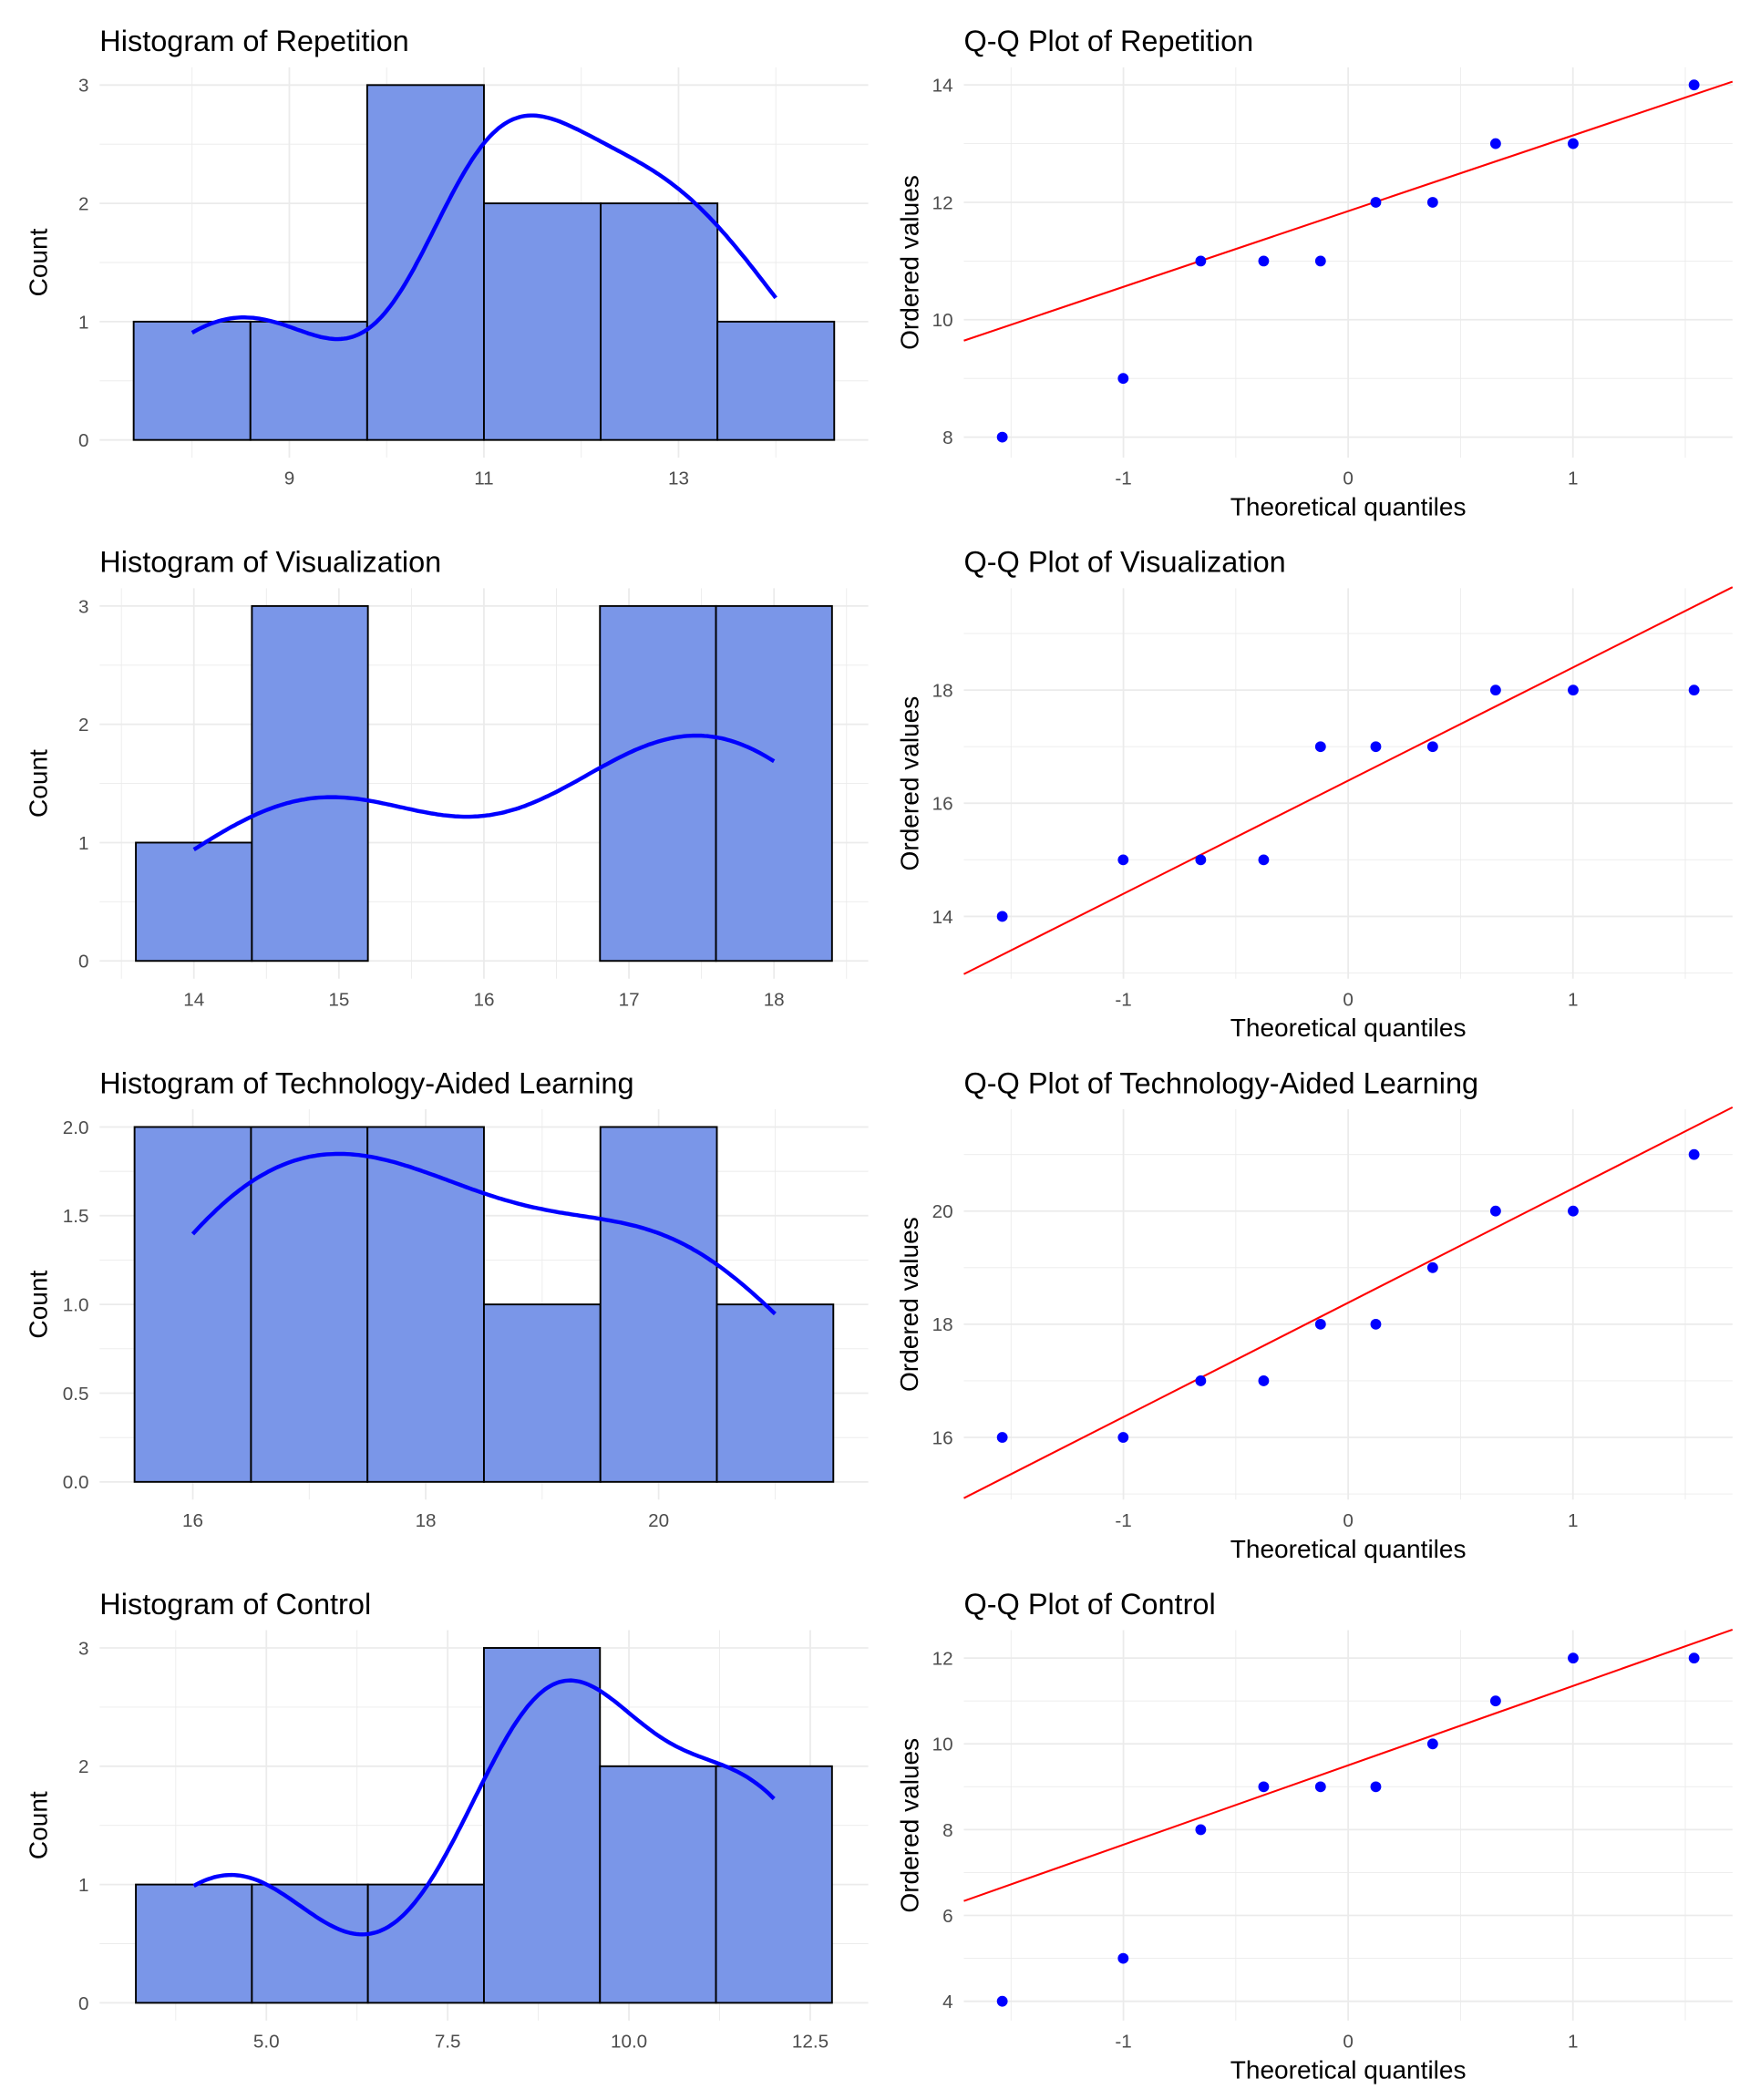  I want to click on x-tick-label: 13, so click(678, 478).